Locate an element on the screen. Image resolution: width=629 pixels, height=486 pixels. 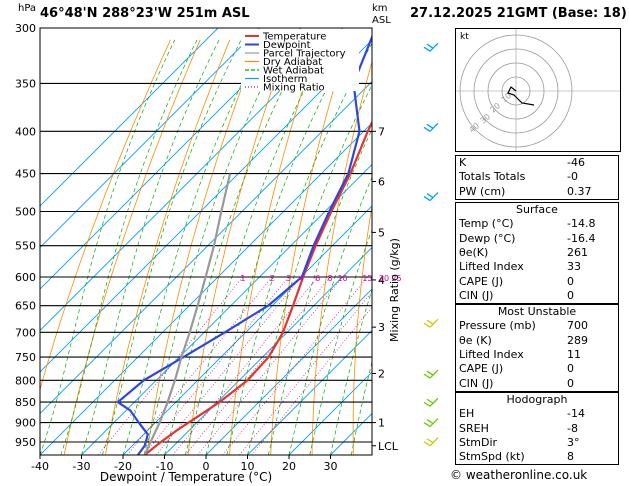
mixing-ratio-label: 20 is located at coordinates (384, 278).